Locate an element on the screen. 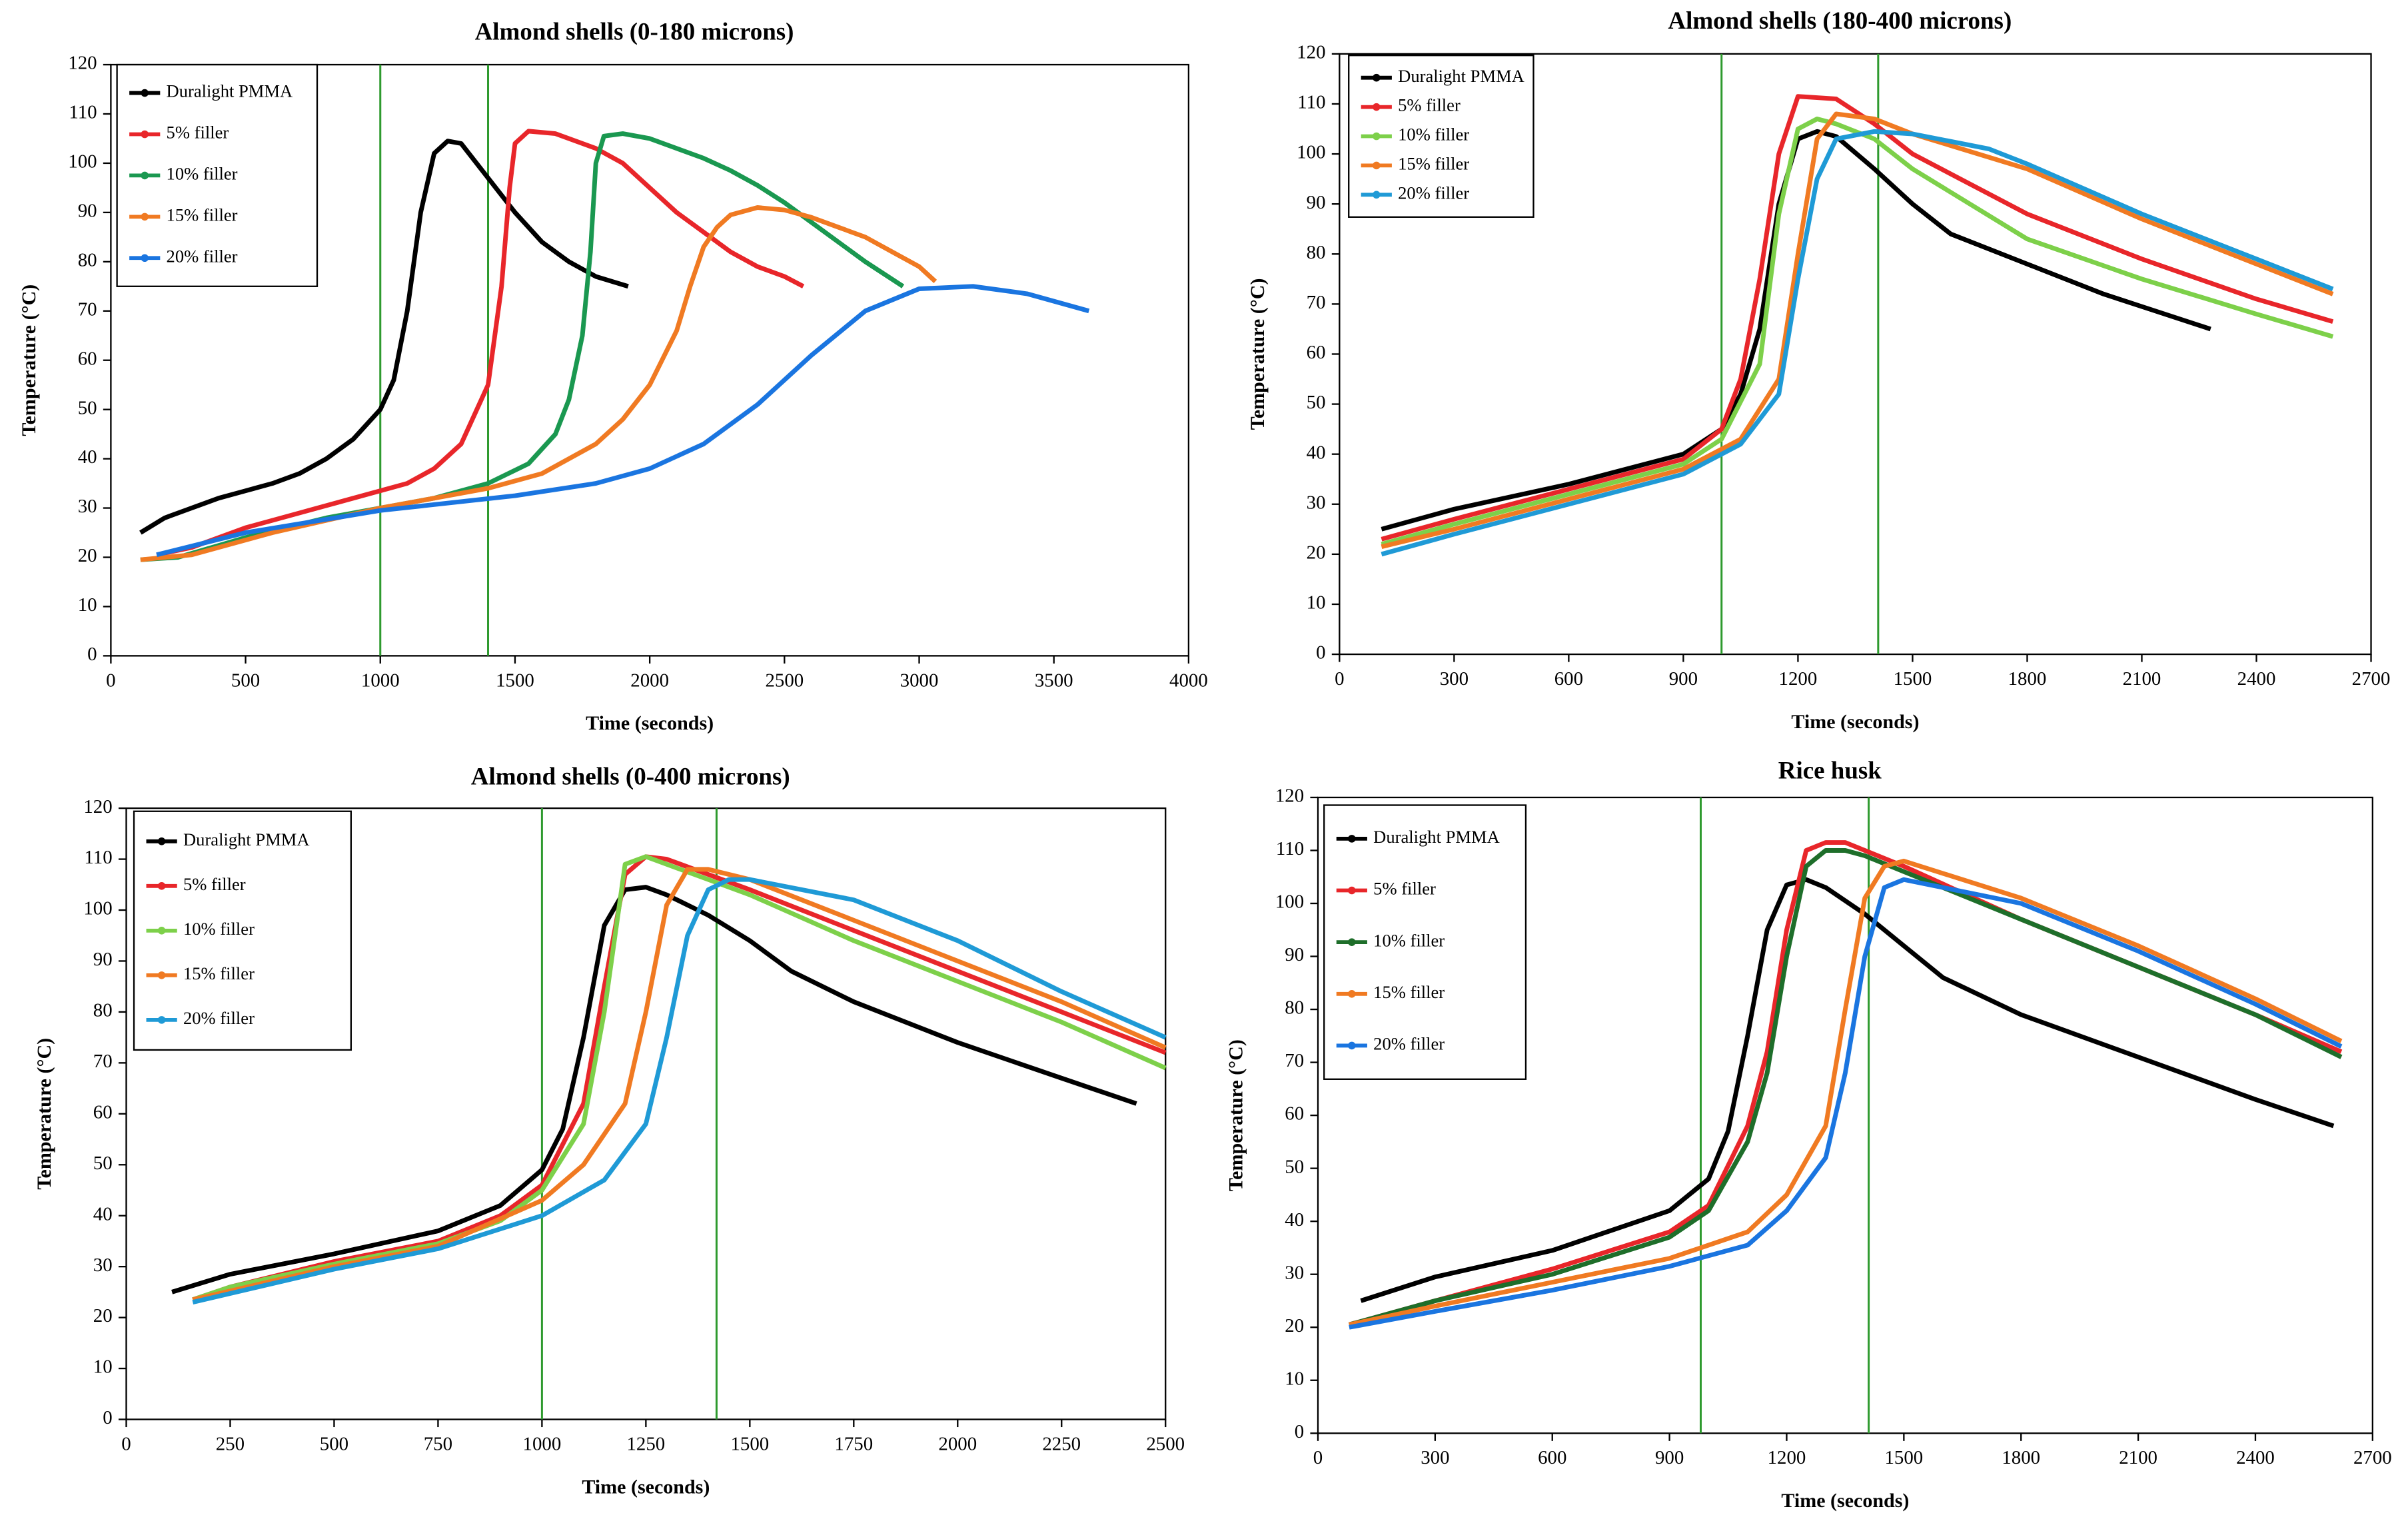 The height and width of the screenshot is (1521, 2408). chart-title: Almond shells (180-400 microns) is located at coordinates (1840, 21).